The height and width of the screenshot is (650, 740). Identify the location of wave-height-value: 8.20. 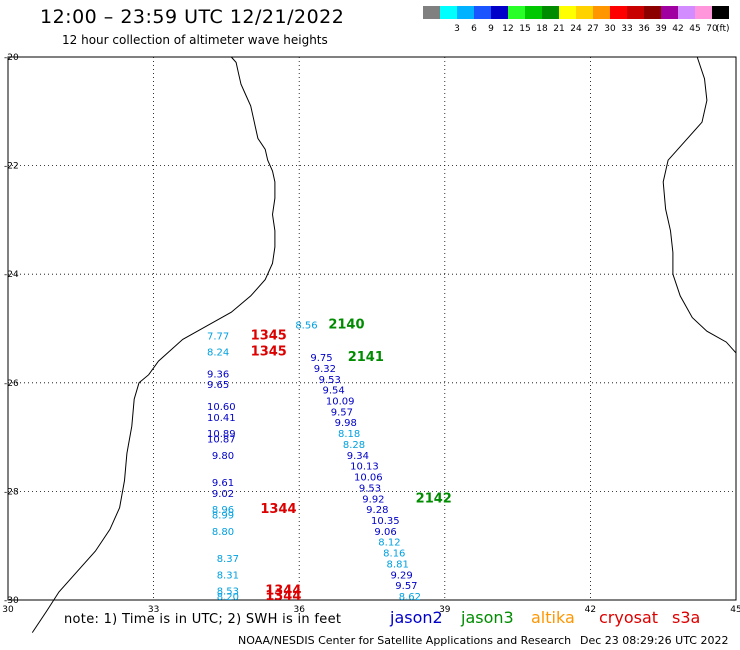
(228, 597).